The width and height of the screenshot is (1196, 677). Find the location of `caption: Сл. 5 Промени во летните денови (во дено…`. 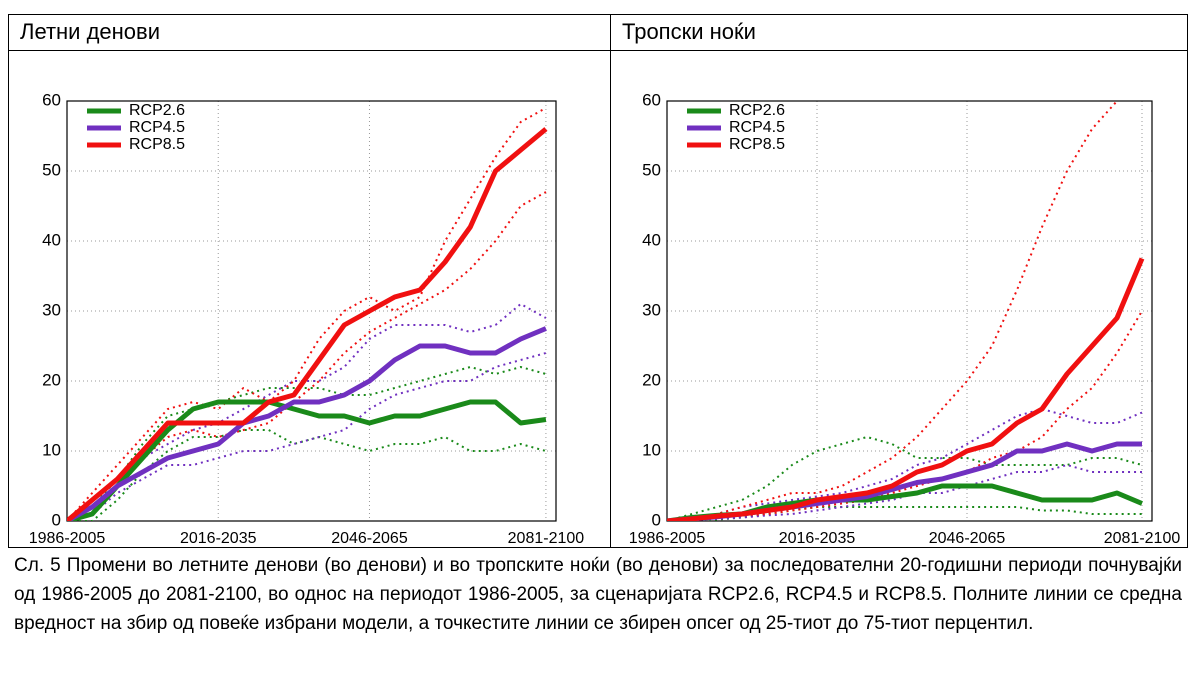

caption: Сл. 5 Промени во летните денови (во дено… is located at coordinates (598, 594).